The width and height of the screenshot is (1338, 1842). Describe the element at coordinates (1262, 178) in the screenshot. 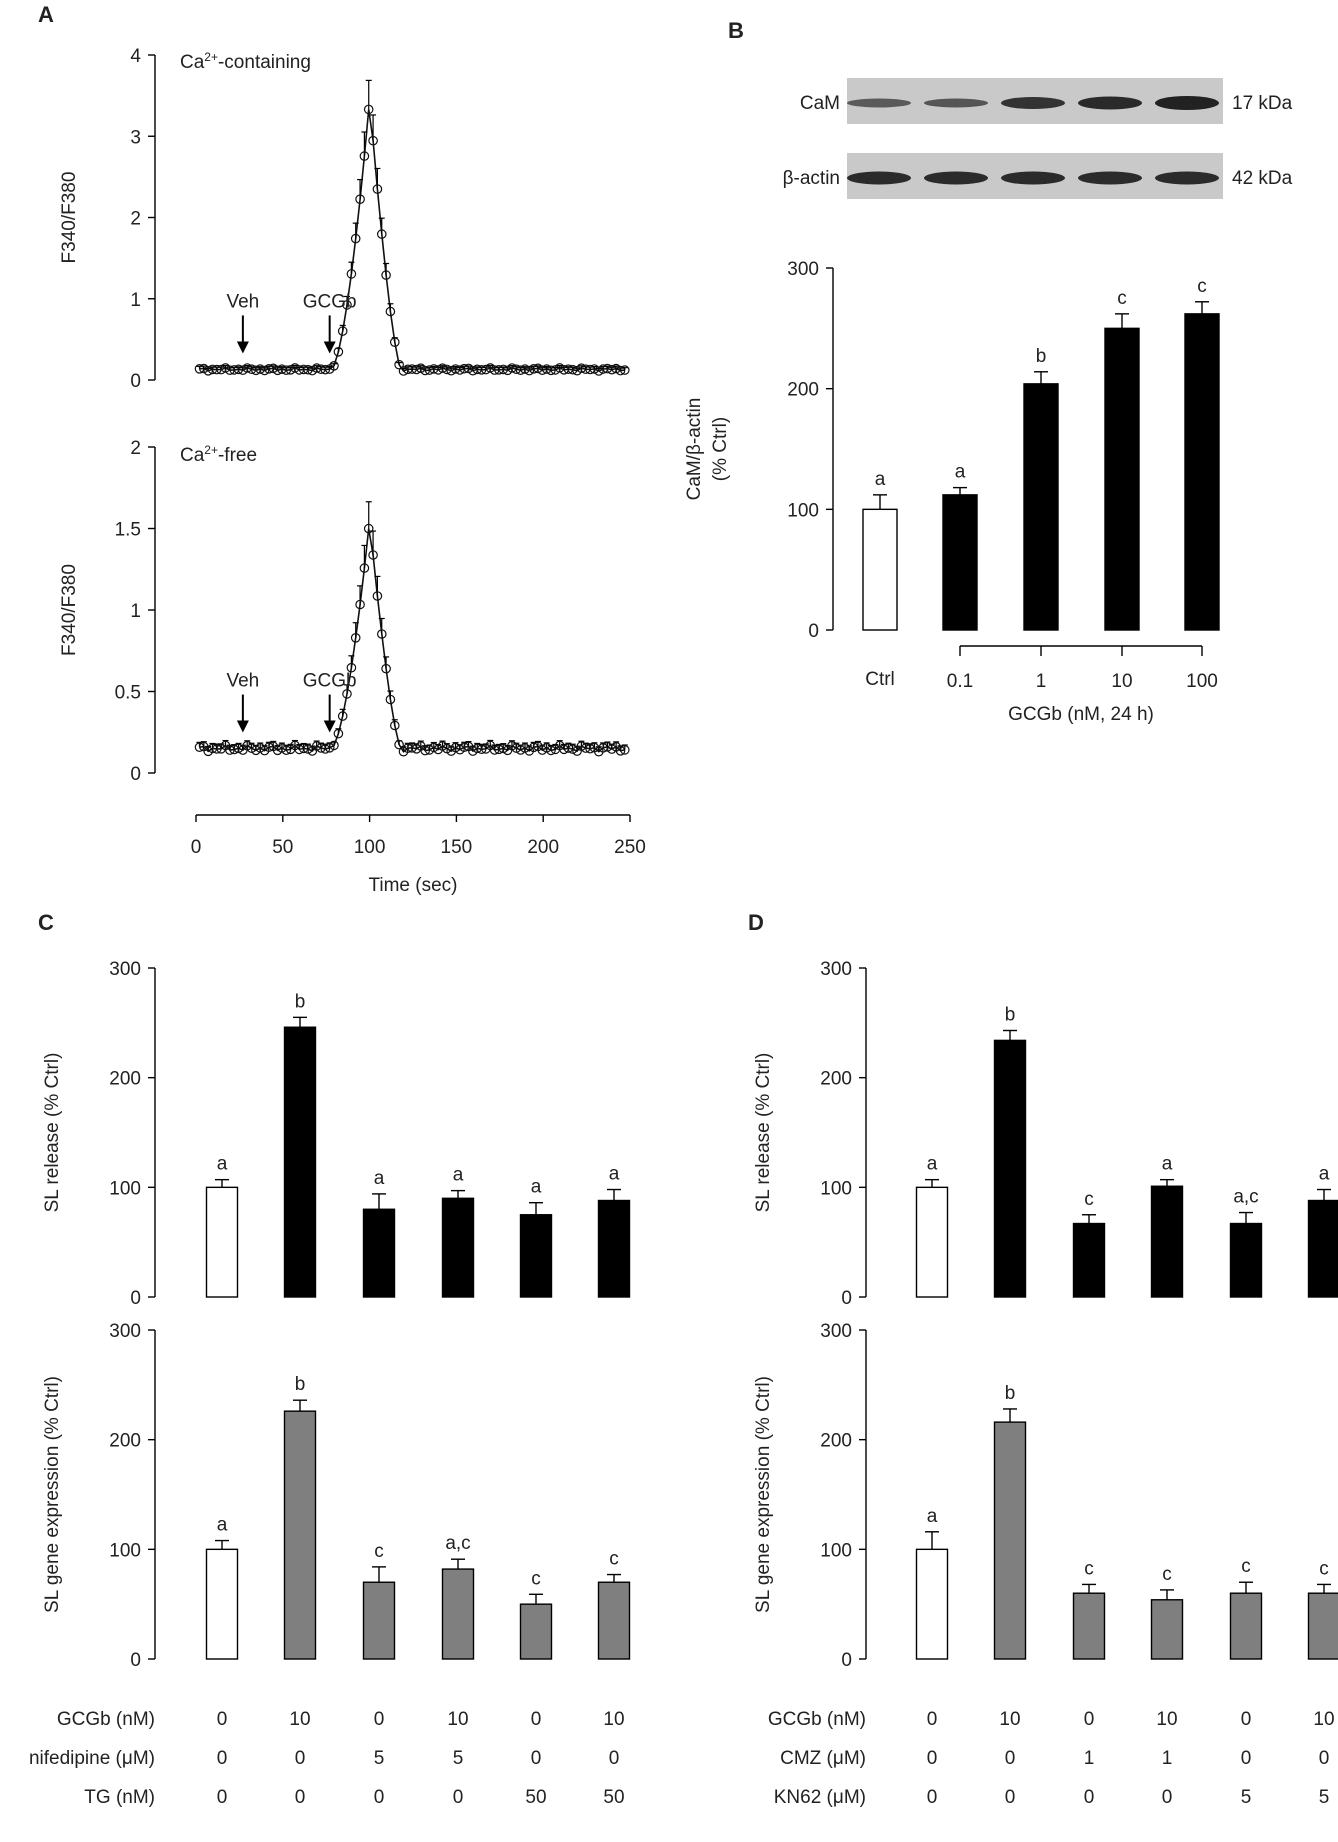

I see `blot-size-label: 42 kDa` at that location.